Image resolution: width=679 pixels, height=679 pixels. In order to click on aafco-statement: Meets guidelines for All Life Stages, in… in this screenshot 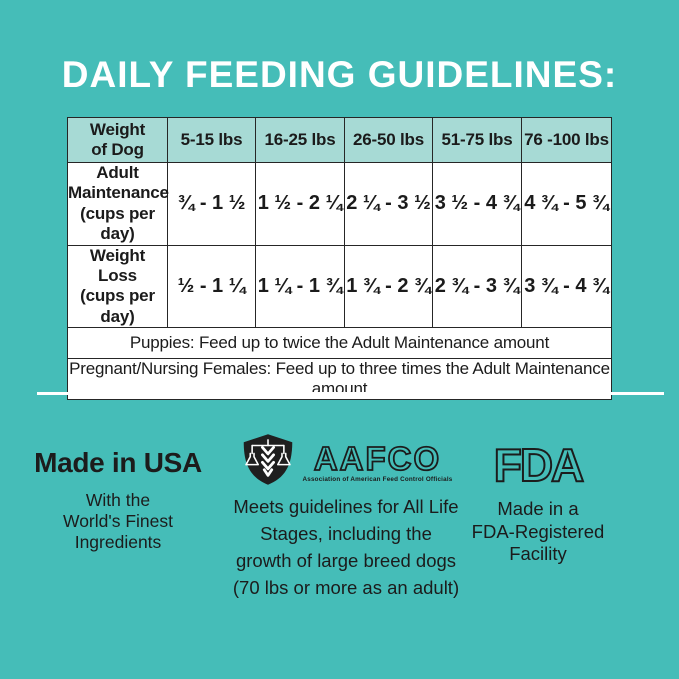, I will do `click(346, 547)`.